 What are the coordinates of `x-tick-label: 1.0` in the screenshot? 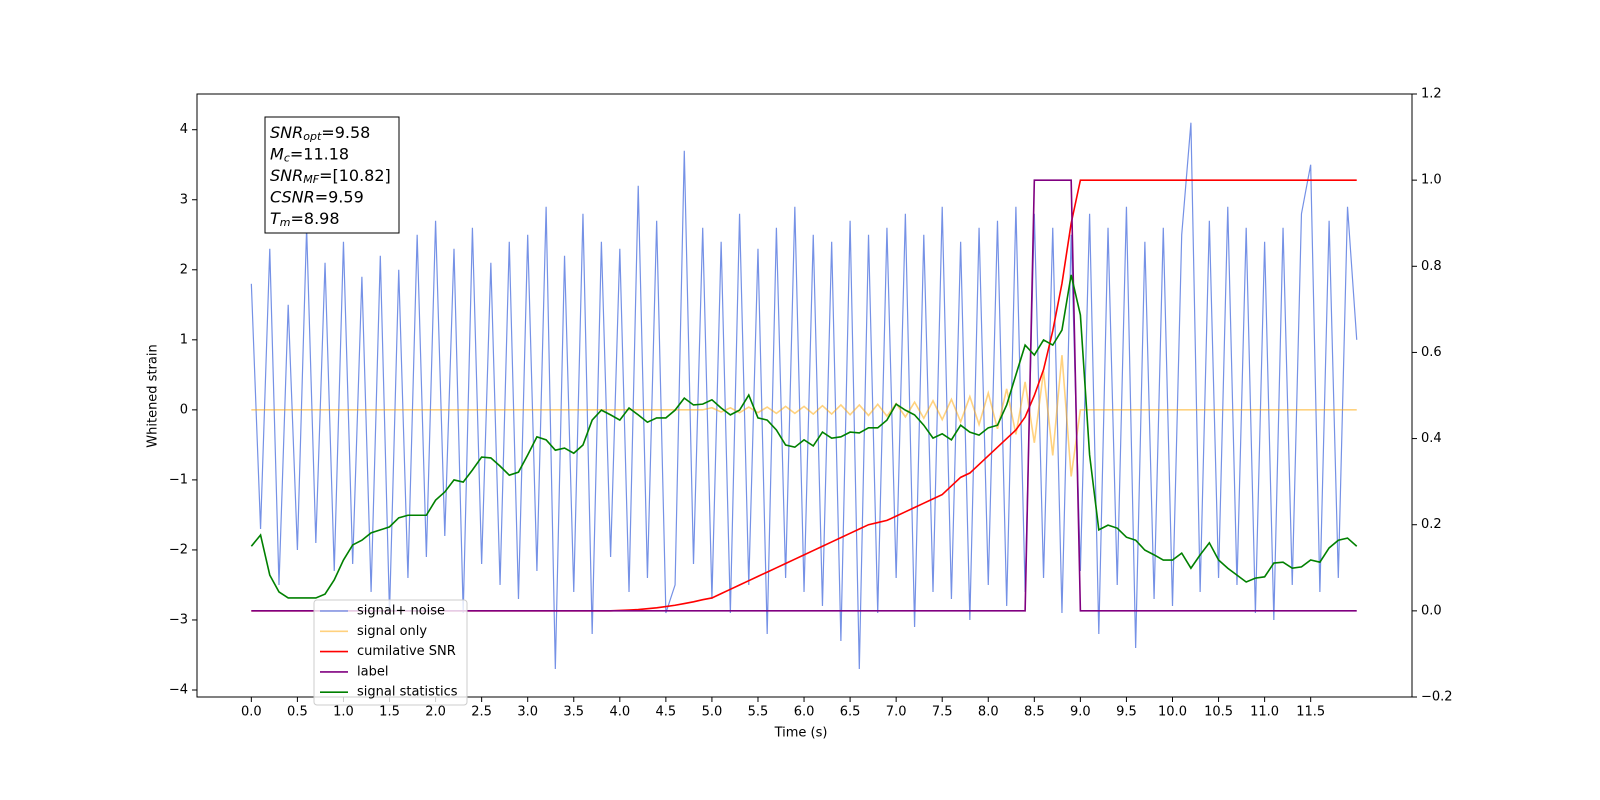 It's located at (343, 712).